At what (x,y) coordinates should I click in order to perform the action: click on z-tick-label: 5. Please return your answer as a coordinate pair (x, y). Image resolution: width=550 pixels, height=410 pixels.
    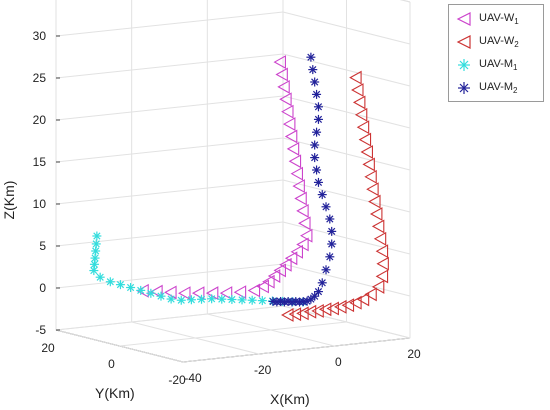
    Looking at the image, I should click on (42, 246).